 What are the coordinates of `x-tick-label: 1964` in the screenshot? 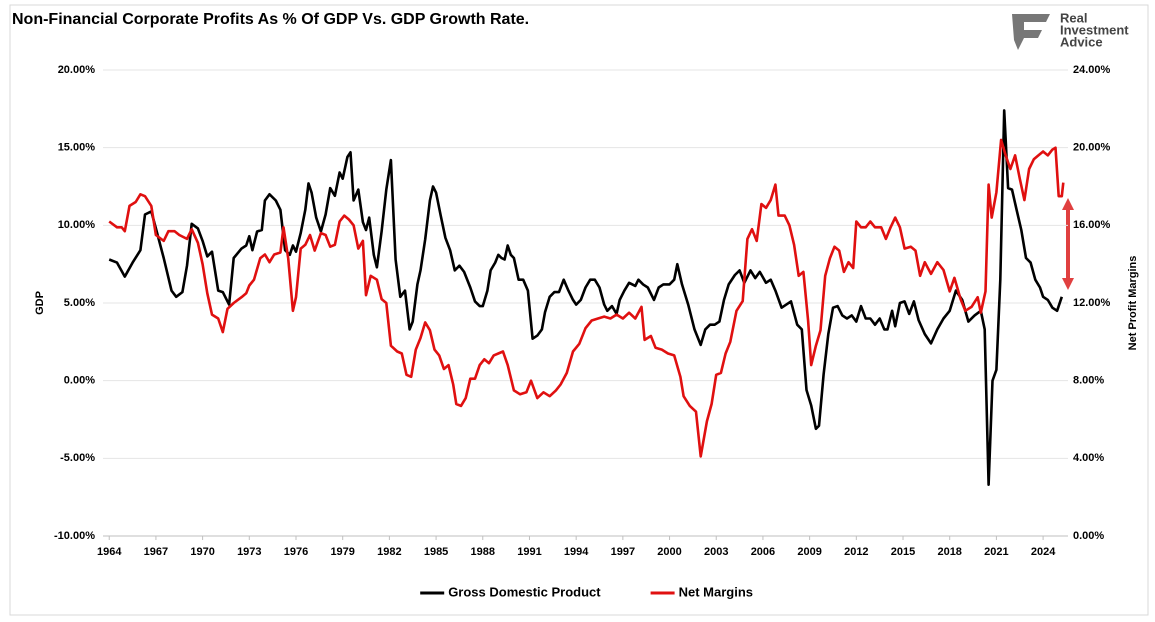 It's located at (109, 552).